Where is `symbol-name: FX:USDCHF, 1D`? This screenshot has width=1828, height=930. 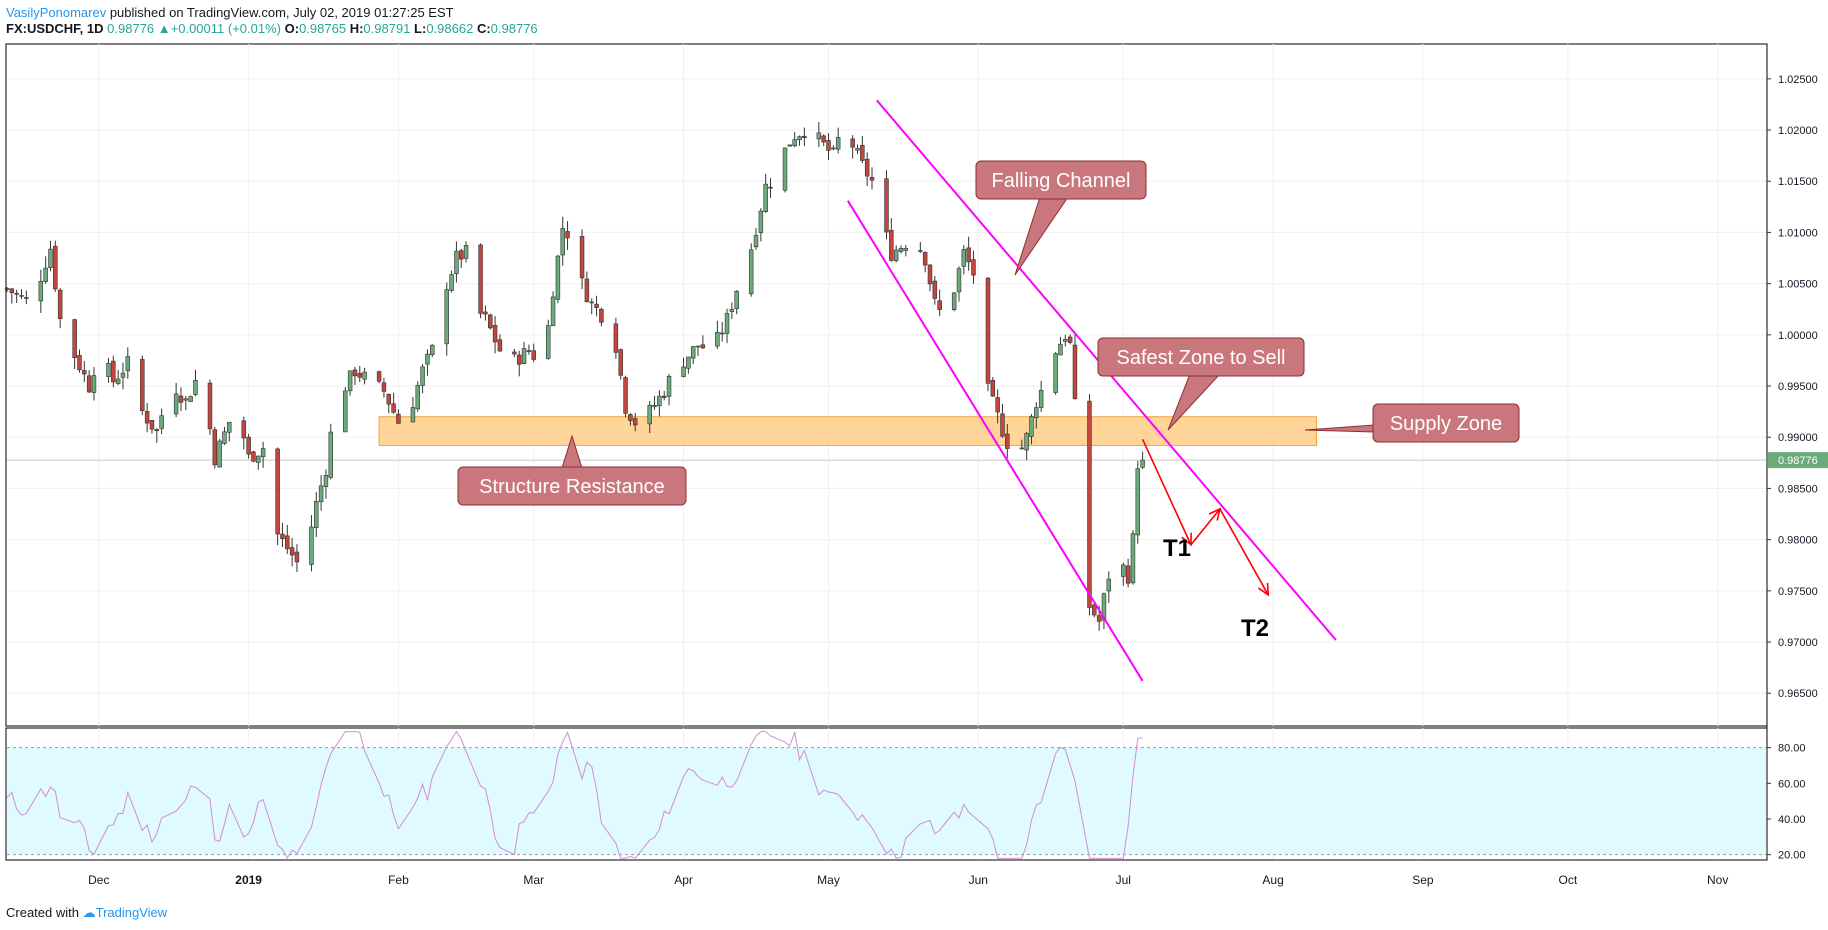
symbol-name: FX:USDCHF, 1D is located at coordinates (55, 28).